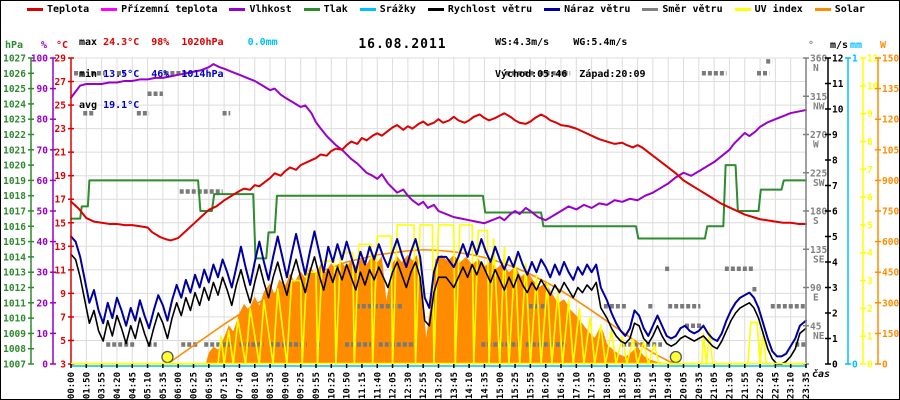  Describe the element at coordinates (856, 45) in the screenshot. I see `svg-text: mm` at that location.